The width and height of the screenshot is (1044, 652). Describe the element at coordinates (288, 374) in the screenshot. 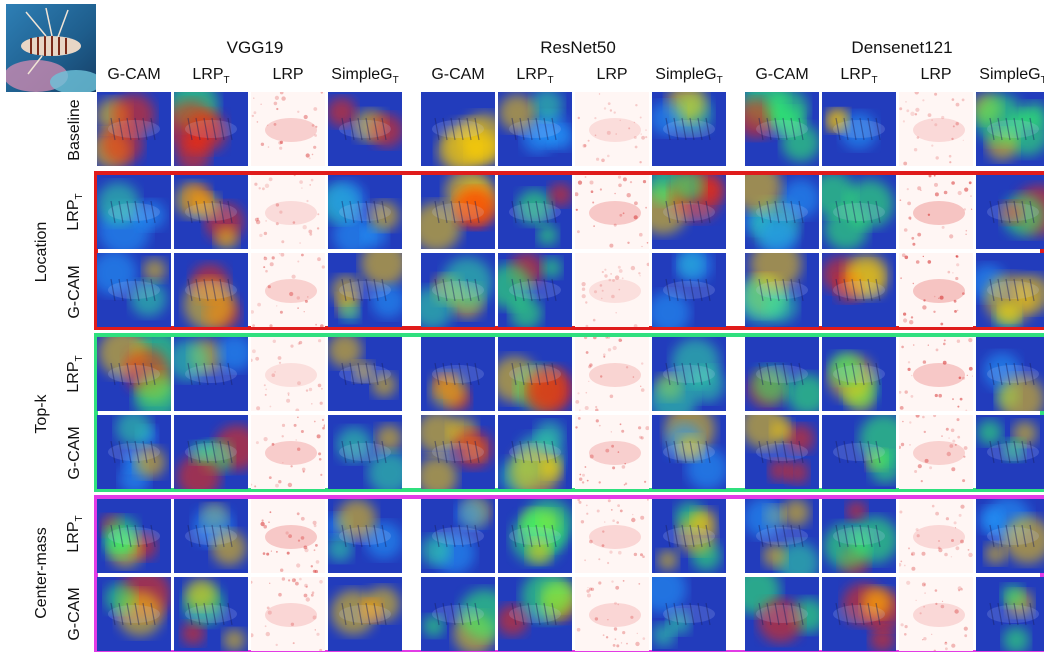

I see `heatmap-topk-lrpt-vgg19-lrp` at that location.